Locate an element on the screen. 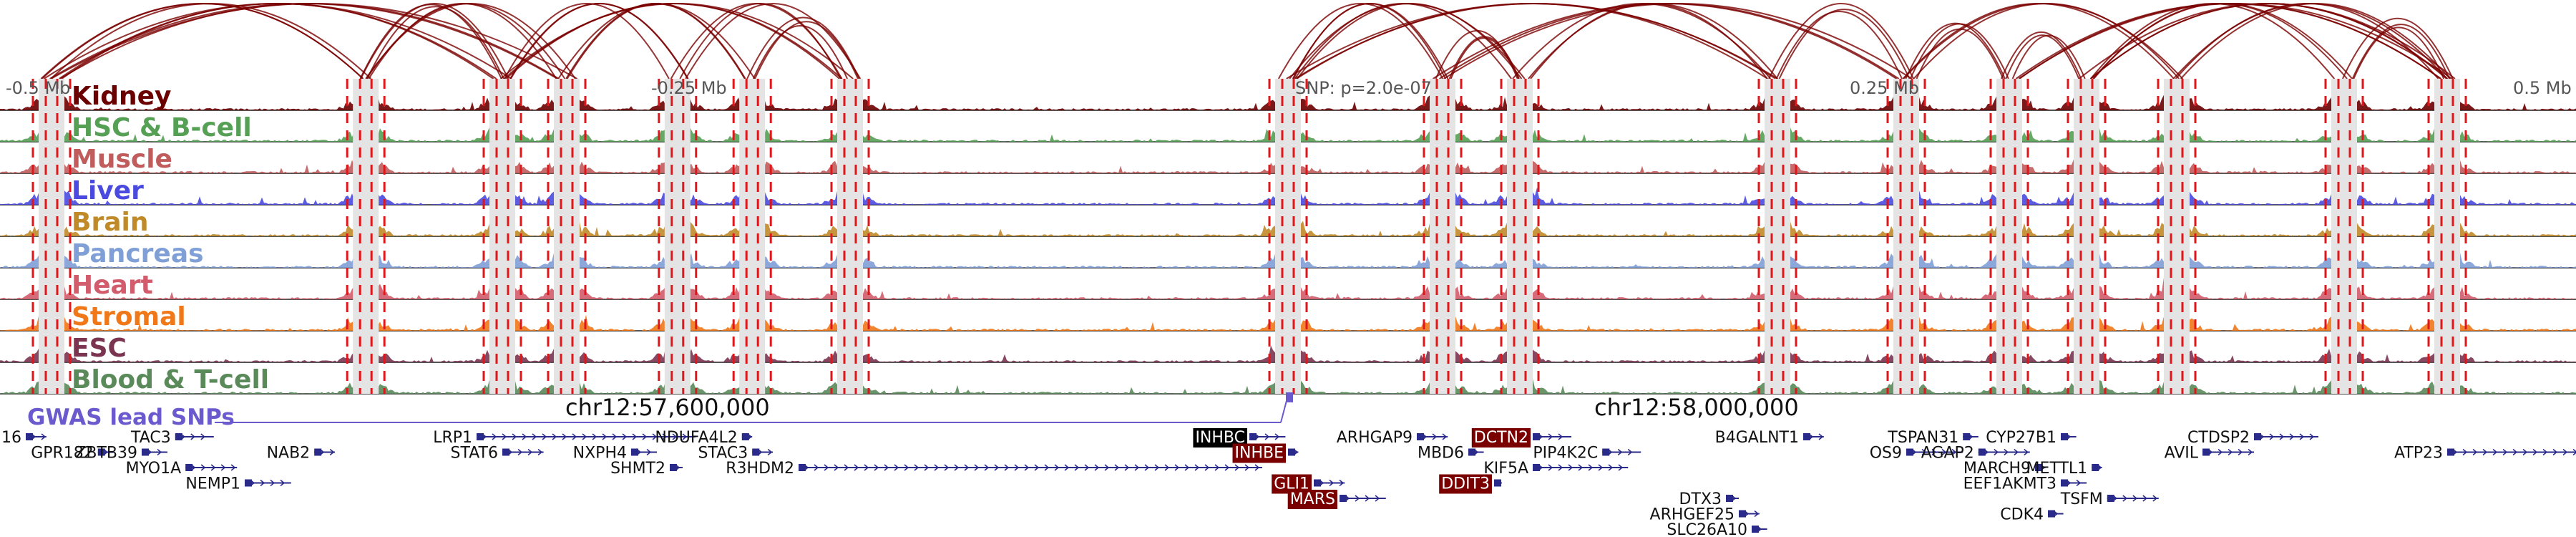 This screenshot has height=537, width=2576. gene-label: ZBTB39 is located at coordinates (106, 454).